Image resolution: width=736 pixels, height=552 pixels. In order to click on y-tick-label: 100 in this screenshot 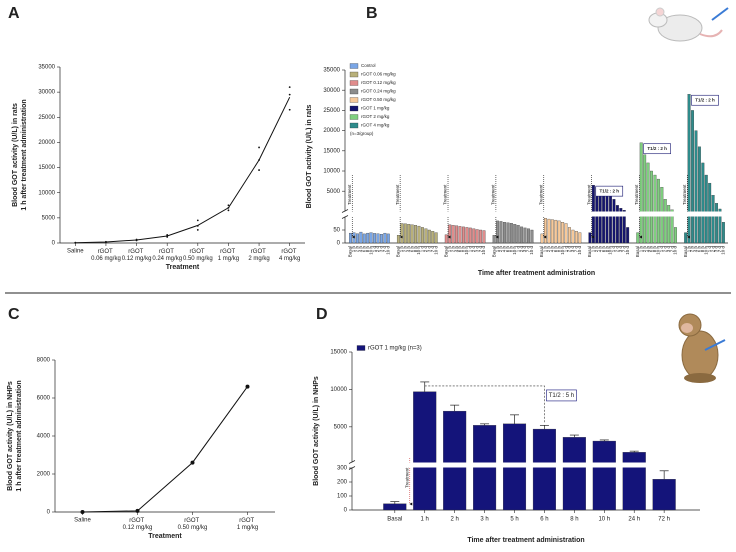, I will do `click(342, 497)`.